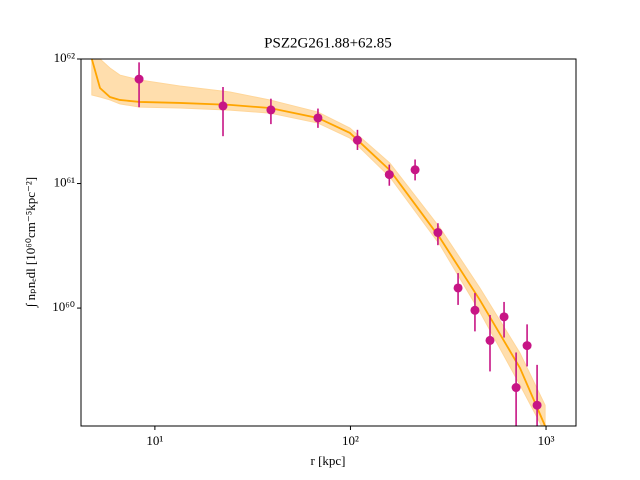 The image size is (640, 480). What do you see at coordinates (31, 242) in the screenshot?
I see `y-axis-label: ∫ nₚnₑdl [10⁶⁰cm⁻⁵kpc⁻²]` at bounding box center [31, 242].